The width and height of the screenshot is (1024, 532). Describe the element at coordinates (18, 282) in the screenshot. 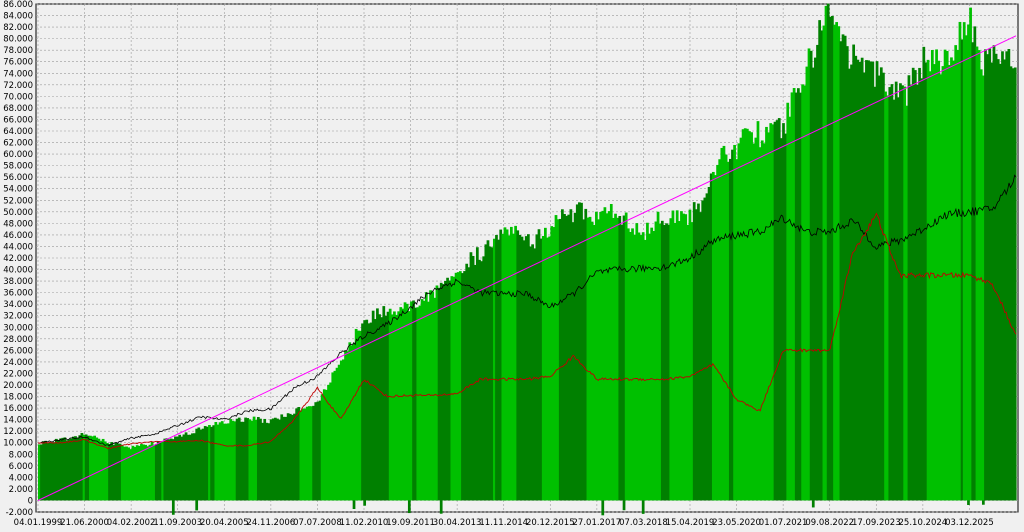

I see `y-tick-label: 38.000` at that location.